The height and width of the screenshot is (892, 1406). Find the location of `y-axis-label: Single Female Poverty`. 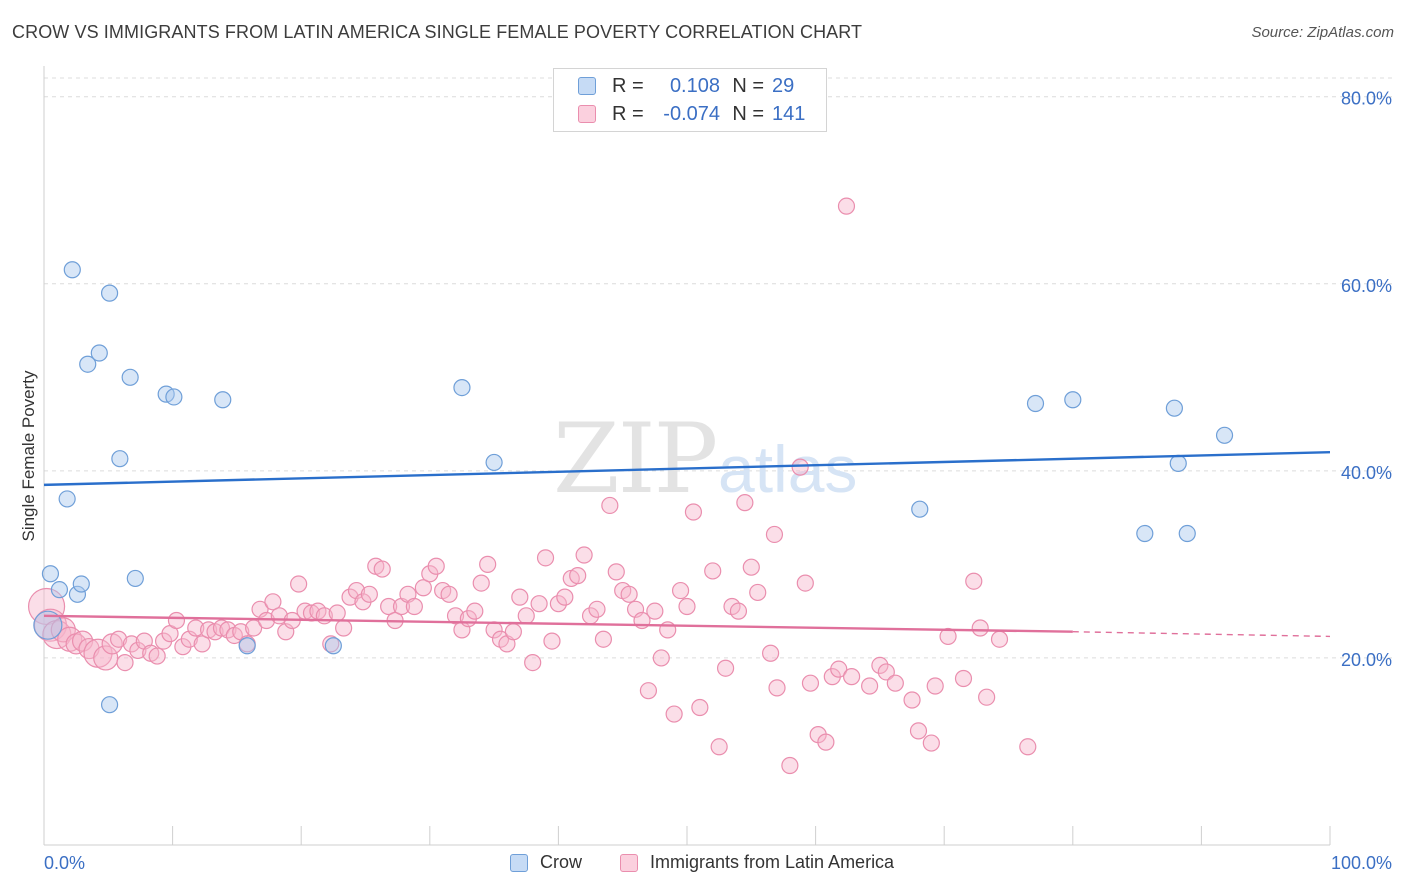

y-axis-label: Single Female Poverty is located at coordinates (28, 456).